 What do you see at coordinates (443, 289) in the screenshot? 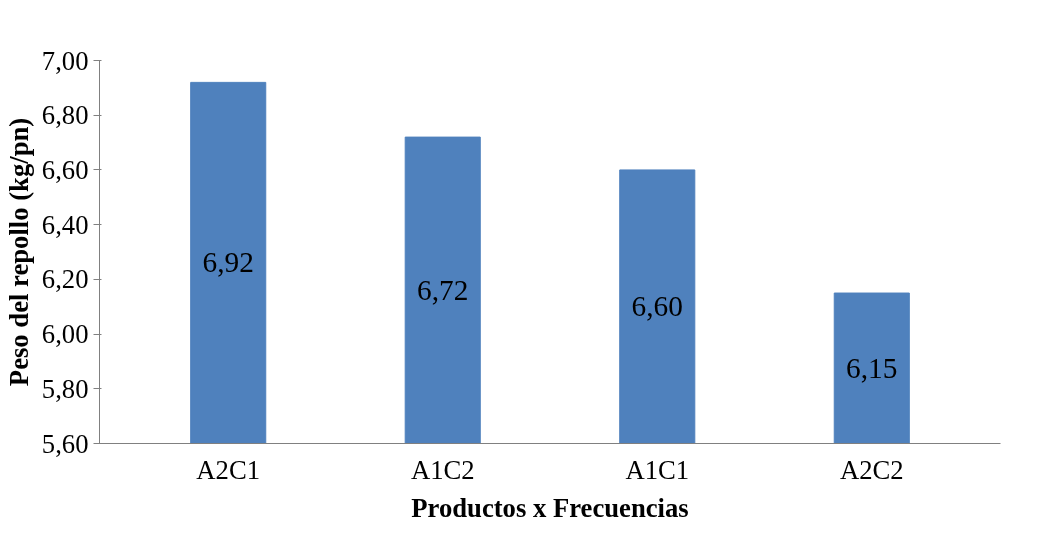
I see `data-label: 6,72` at bounding box center [443, 289].